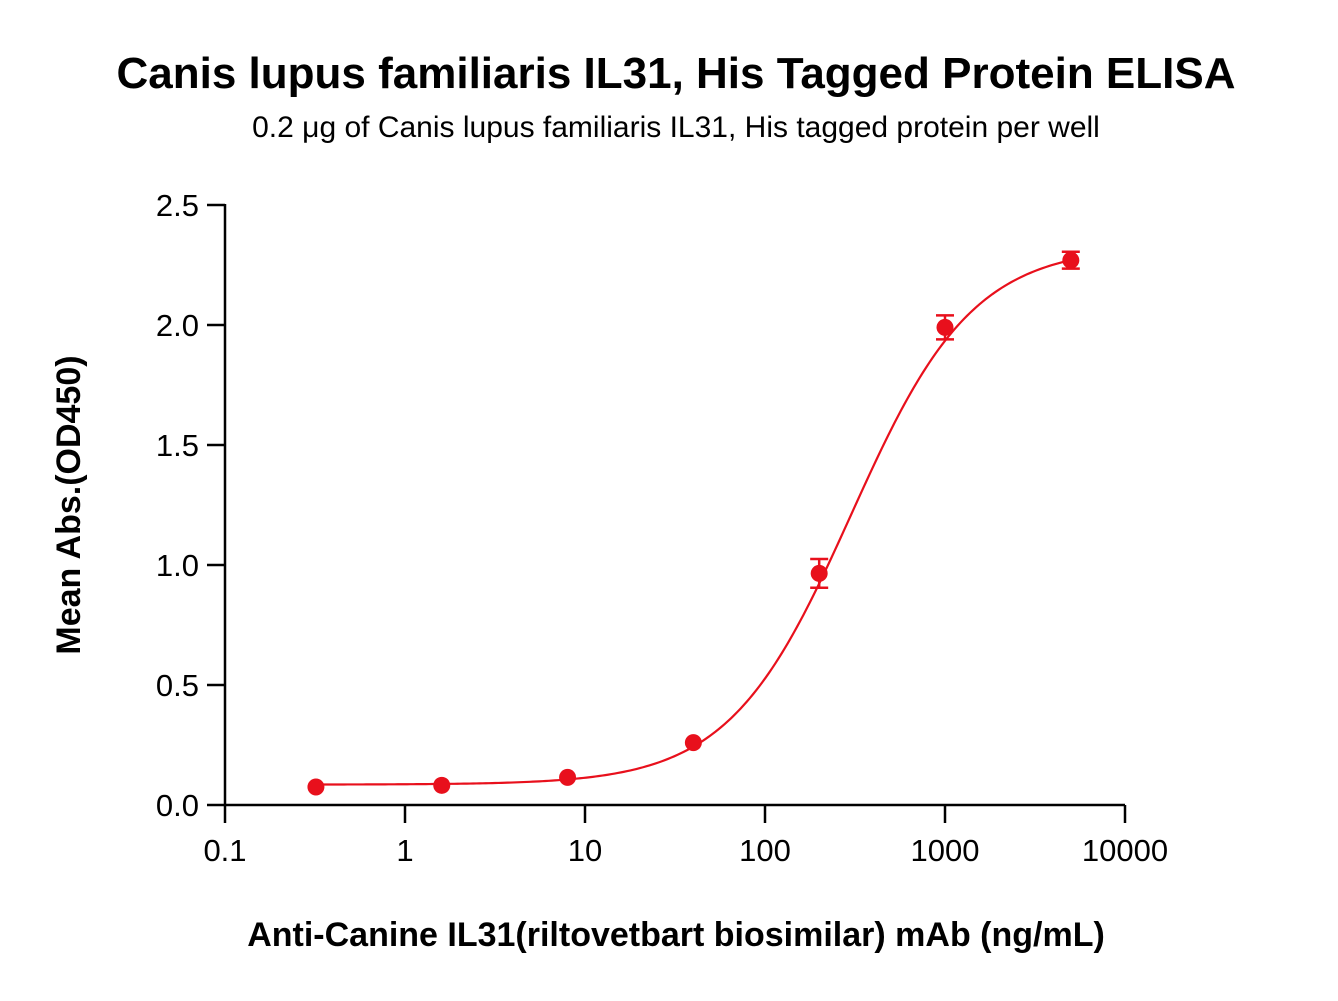 The height and width of the screenshot is (1001, 1338). Describe the element at coordinates (69, 504) in the screenshot. I see `y-axis-label: Mean Abs.(OD450)` at that location.